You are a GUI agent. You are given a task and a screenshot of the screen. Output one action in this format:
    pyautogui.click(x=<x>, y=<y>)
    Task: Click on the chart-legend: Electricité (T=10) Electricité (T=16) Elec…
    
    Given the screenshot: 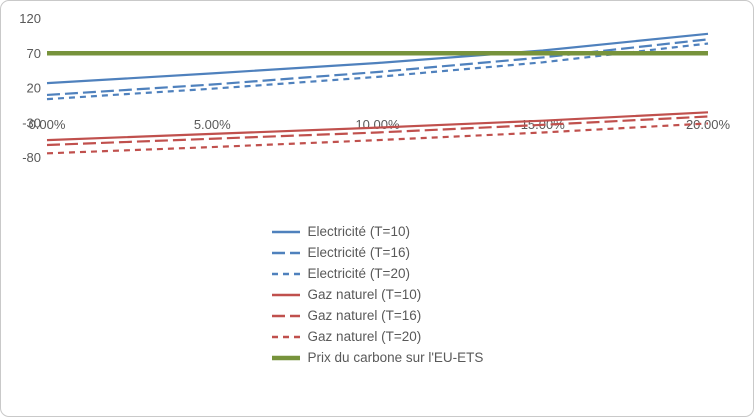 What is the action you would take?
    pyautogui.click(x=377, y=294)
    